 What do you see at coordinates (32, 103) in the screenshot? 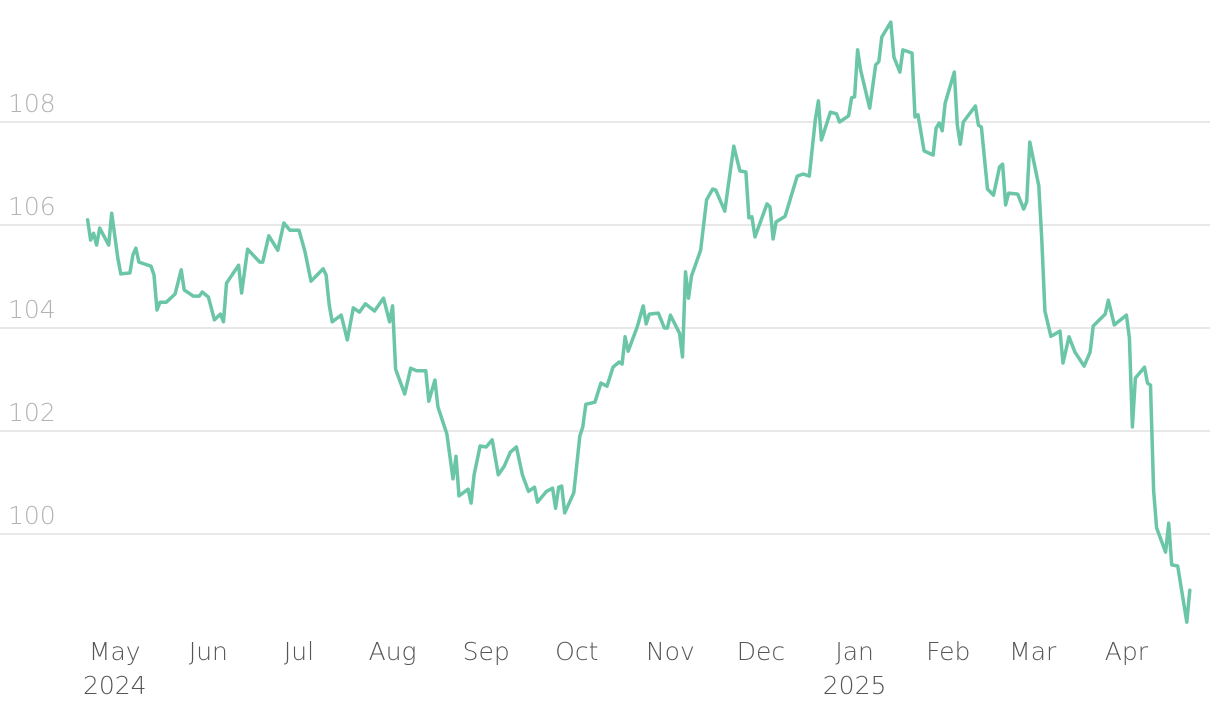
I see `y-tick-label: 108` at bounding box center [32, 103].